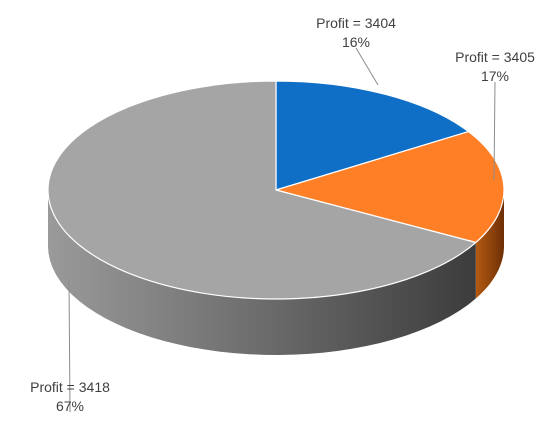 The width and height of the screenshot is (550, 423). I want to click on data-label-percent: 67%, so click(70, 406).